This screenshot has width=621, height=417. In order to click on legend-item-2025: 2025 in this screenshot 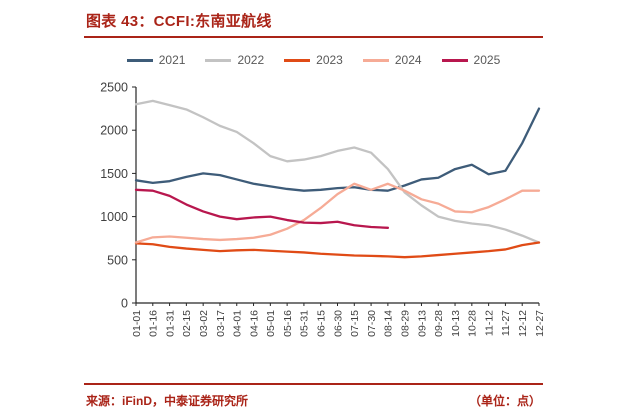, I will do `click(471, 60)`.